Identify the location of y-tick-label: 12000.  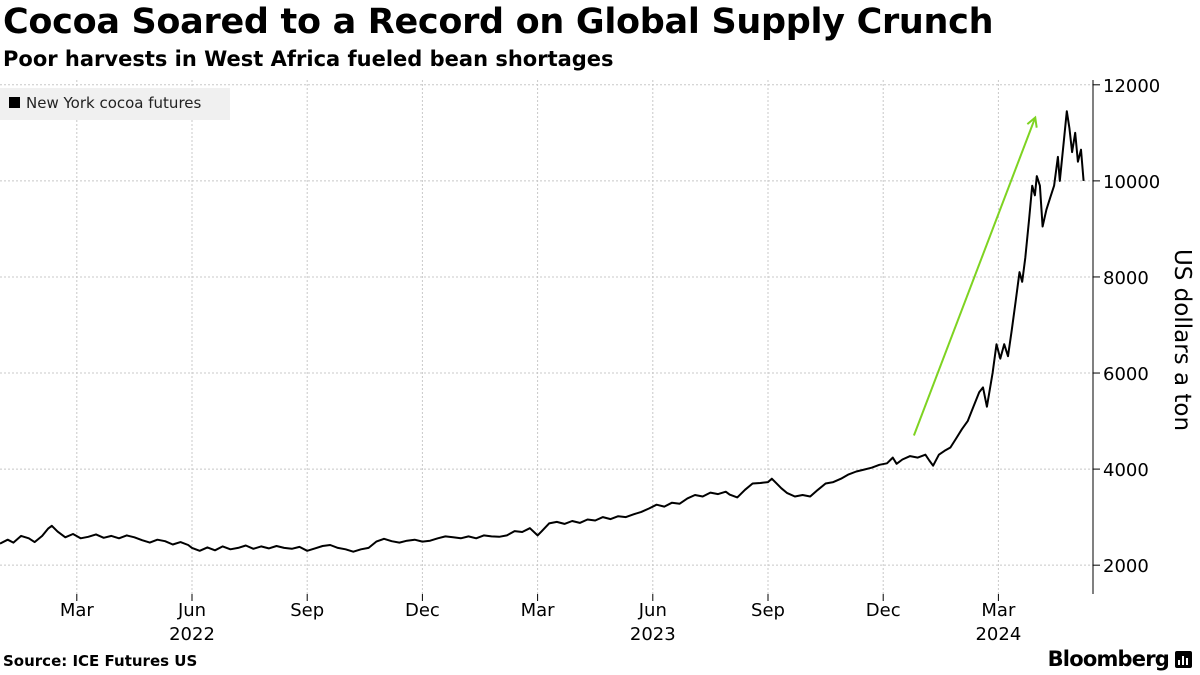
(1131, 86).